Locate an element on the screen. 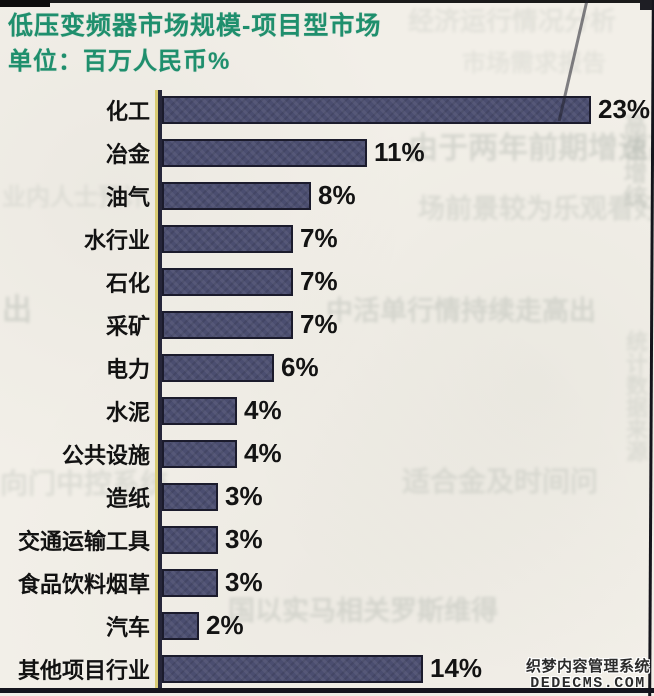  chart-unit-label: 单位：百万人民币% is located at coordinates (119, 61).